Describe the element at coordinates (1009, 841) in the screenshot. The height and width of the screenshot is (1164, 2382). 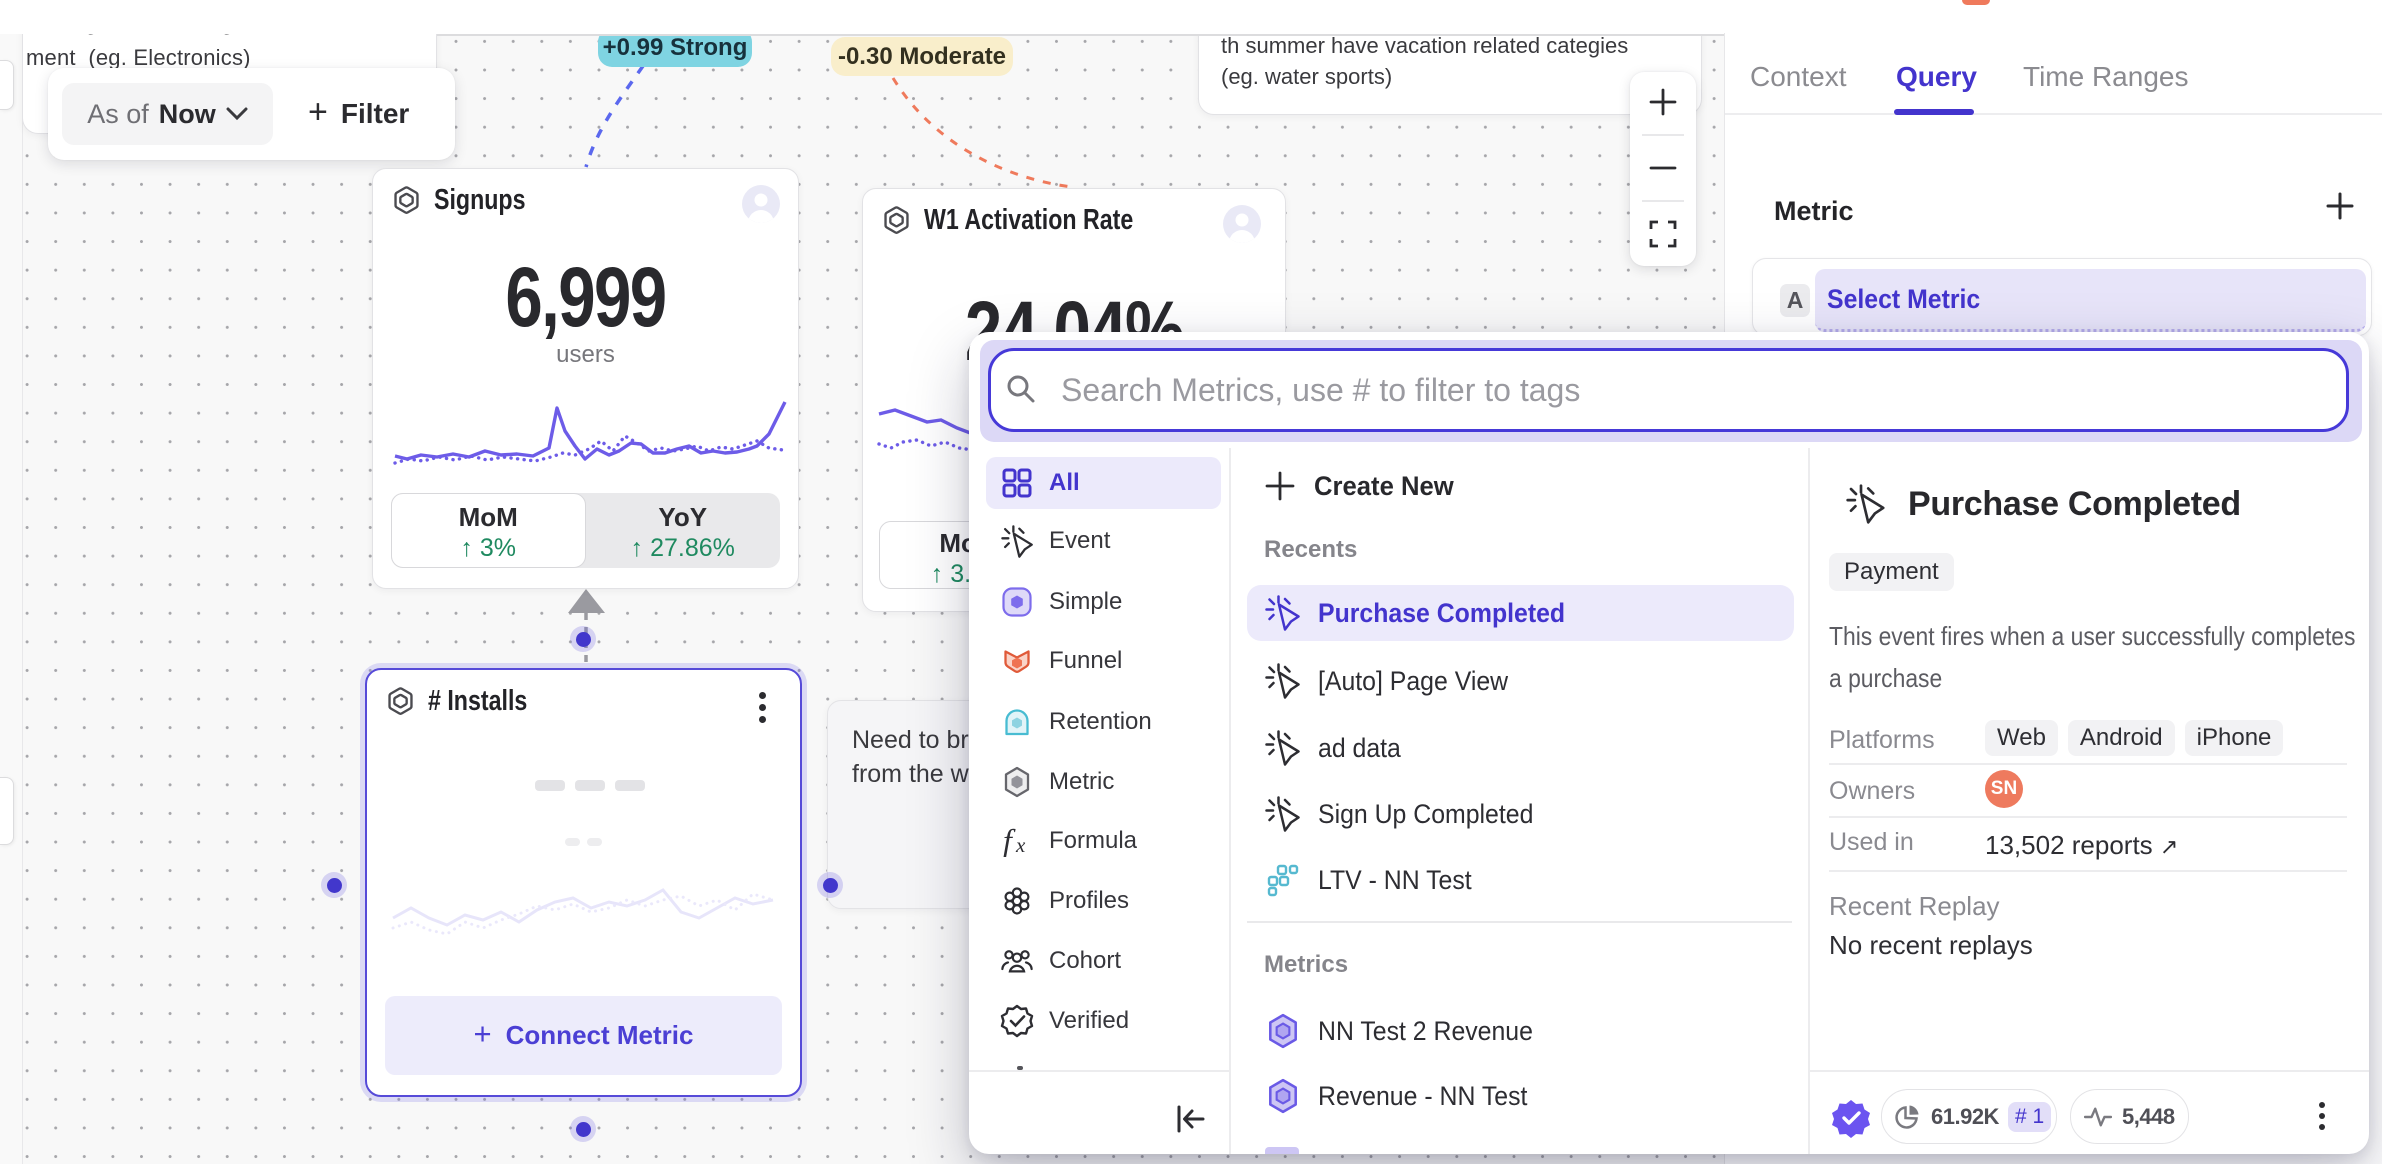
I see `svg-text: f` at that location.